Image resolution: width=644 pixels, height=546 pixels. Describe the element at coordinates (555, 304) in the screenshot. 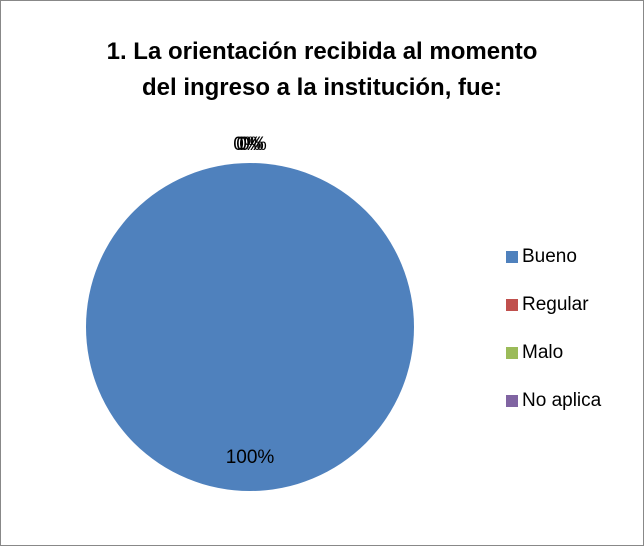

I see `legend-label: Regular` at that location.